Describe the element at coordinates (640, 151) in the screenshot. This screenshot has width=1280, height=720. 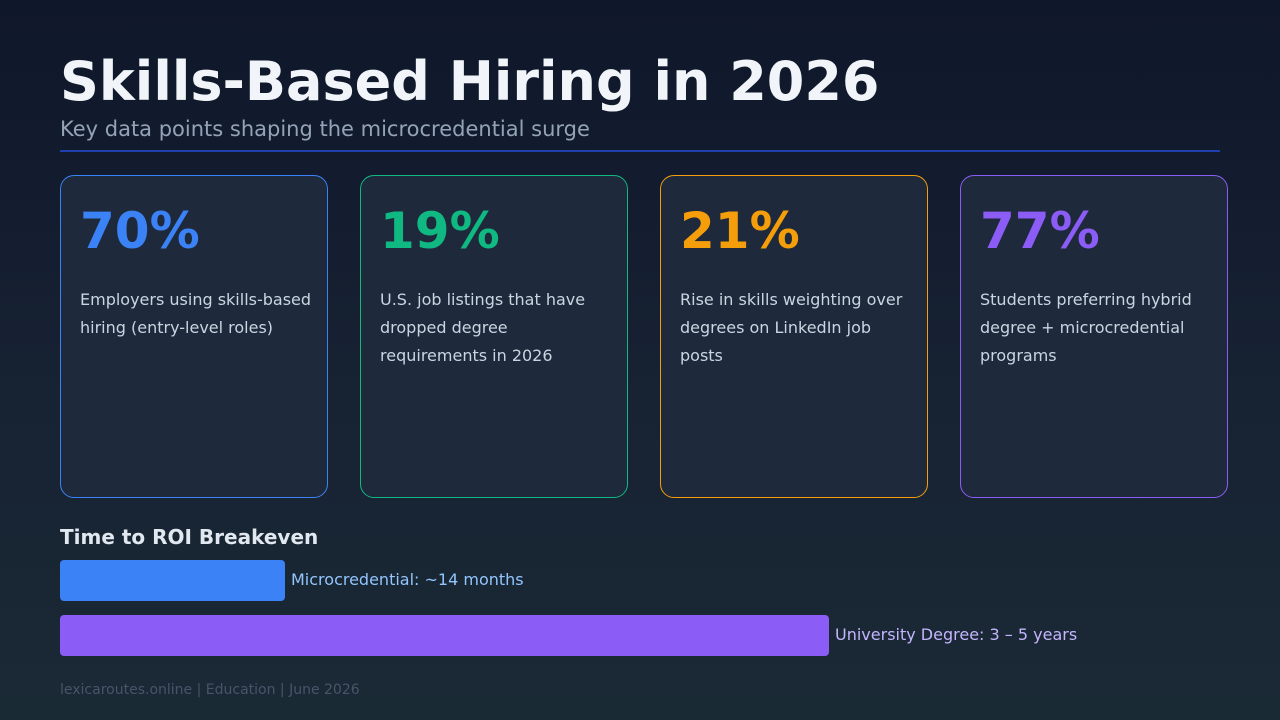
I see `header-divider` at that location.